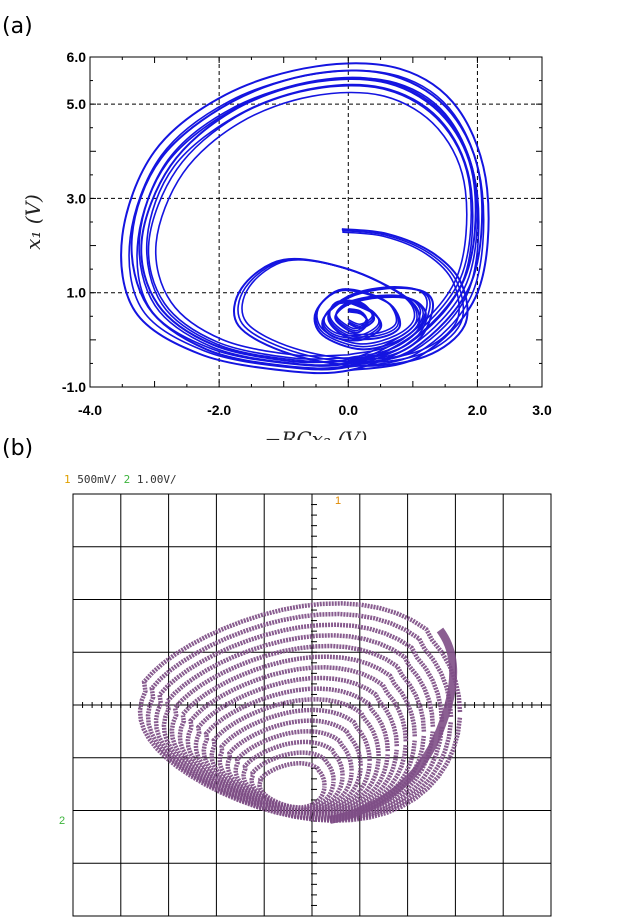  Describe the element at coordinates (18, 448) in the screenshot. I see `panel-label-b: (b)` at that location.